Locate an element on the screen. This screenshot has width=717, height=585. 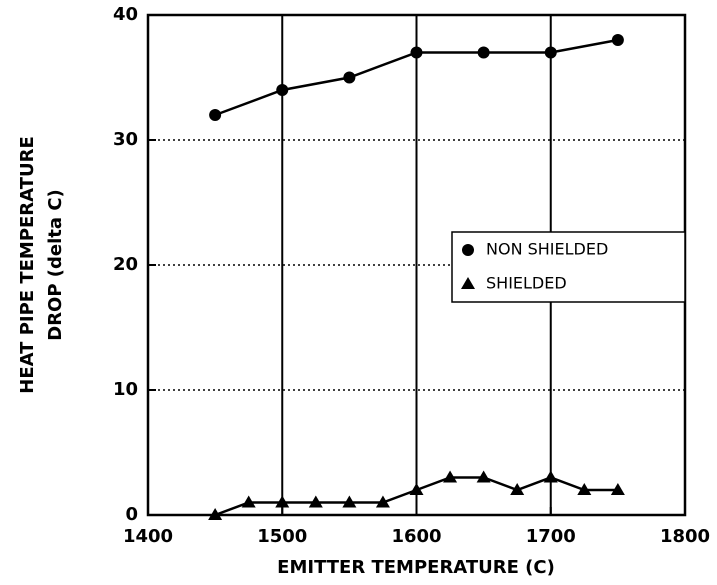
y-tick-label: 30 is located at coordinates (125, 139).